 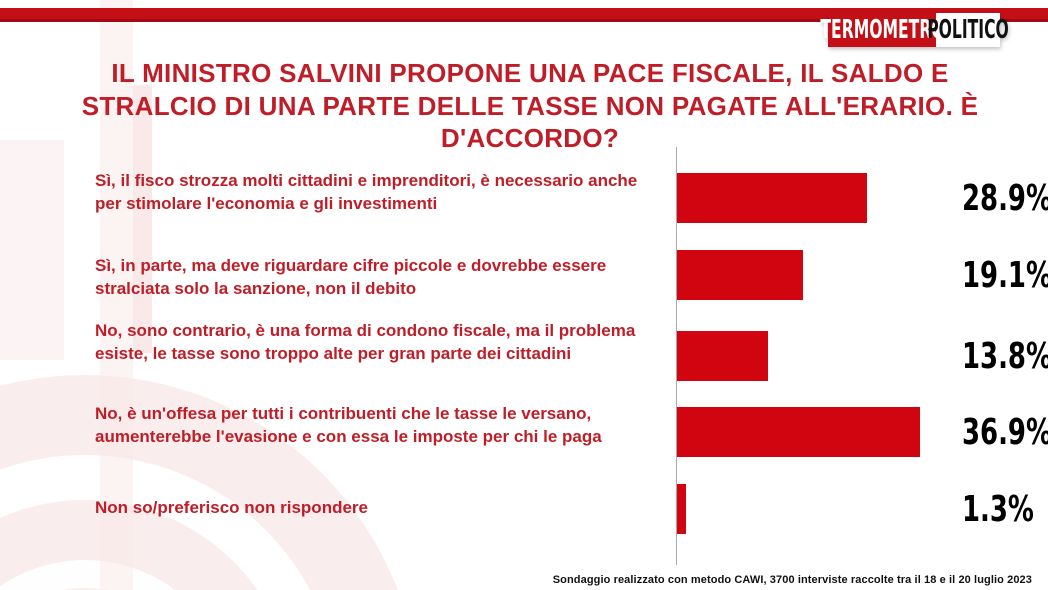 What do you see at coordinates (1005, 275) in the screenshot?
I see `value-label-2: 19.1%` at bounding box center [1005, 275].